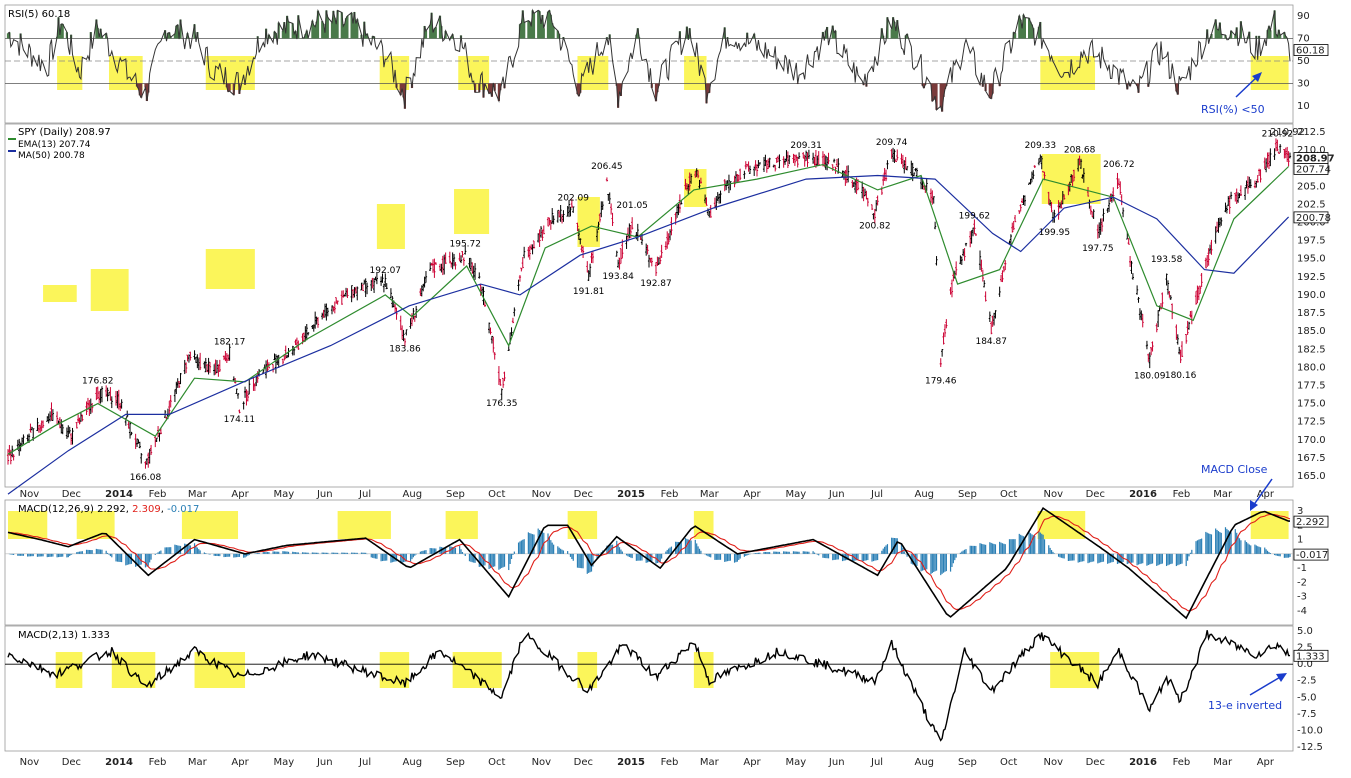 The image size is (1351, 778). What do you see at coordinates (119, 494) in the screenshot?
I see `x-axis-label: 2014` at bounding box center [119, 494].